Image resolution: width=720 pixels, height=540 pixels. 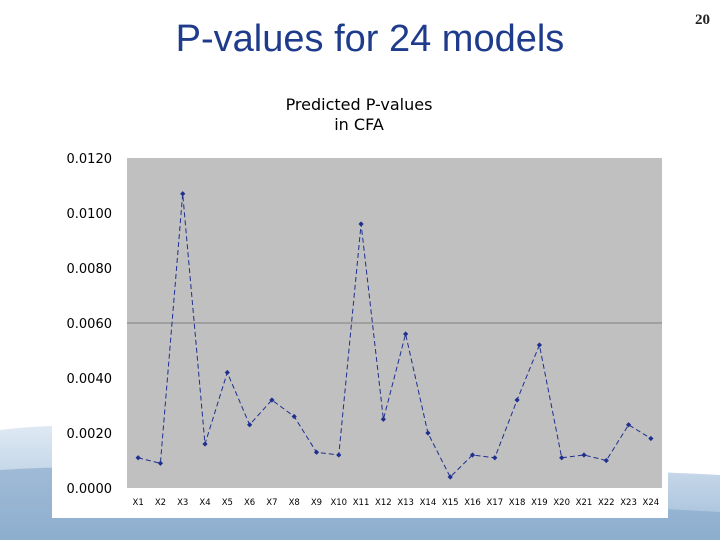 What do you see at coordinates (370, 39) in the screenshot?
I see `slide-title: P-values for 24 models` at bounding box center [370, 39].